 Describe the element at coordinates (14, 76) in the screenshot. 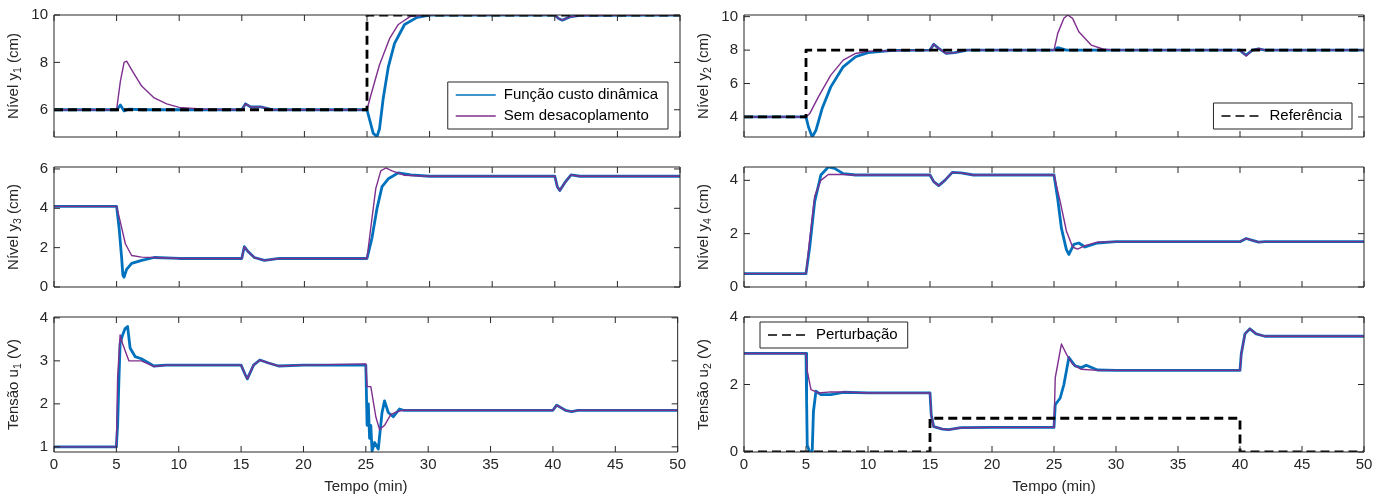

I see `y-axis-title: Nível y1 (cm)` at that location.